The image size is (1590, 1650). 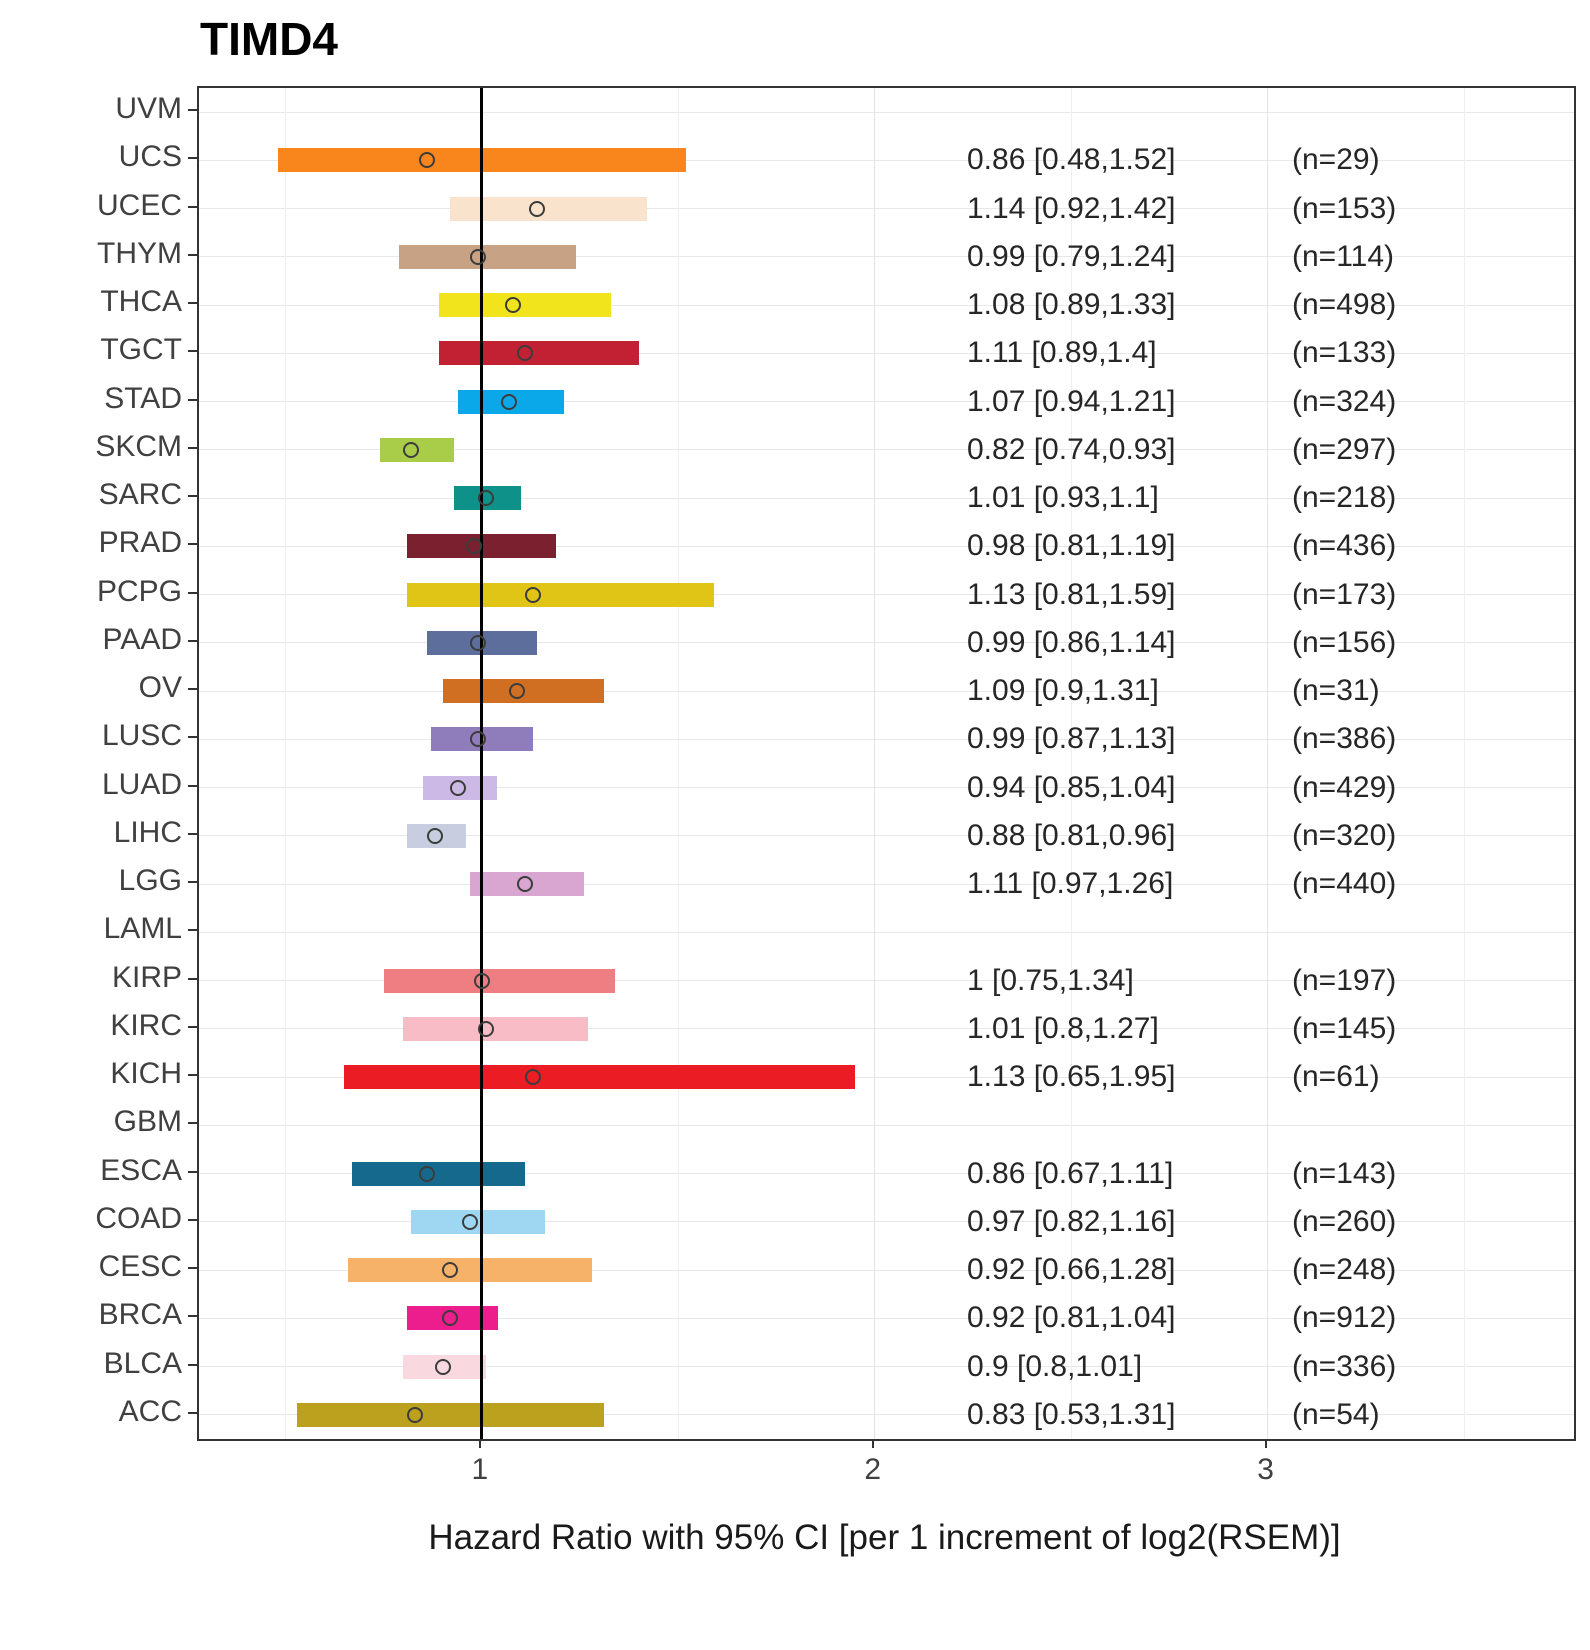 I want to click on y-axis-label: OV, so click(x=160, y=688).